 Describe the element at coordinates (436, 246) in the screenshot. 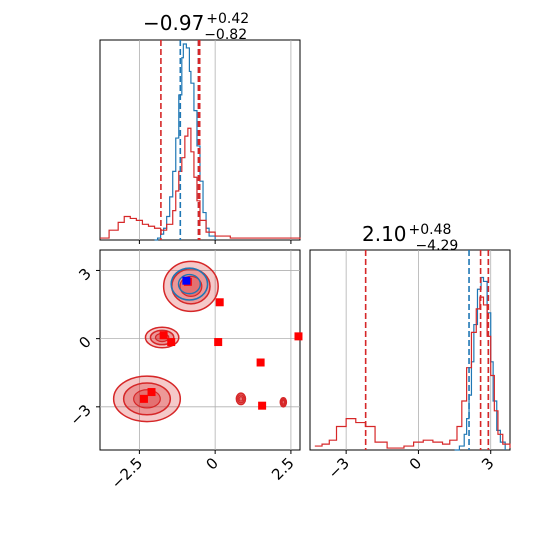

I see `marginal-y-title-lower: −4.29` at that location.